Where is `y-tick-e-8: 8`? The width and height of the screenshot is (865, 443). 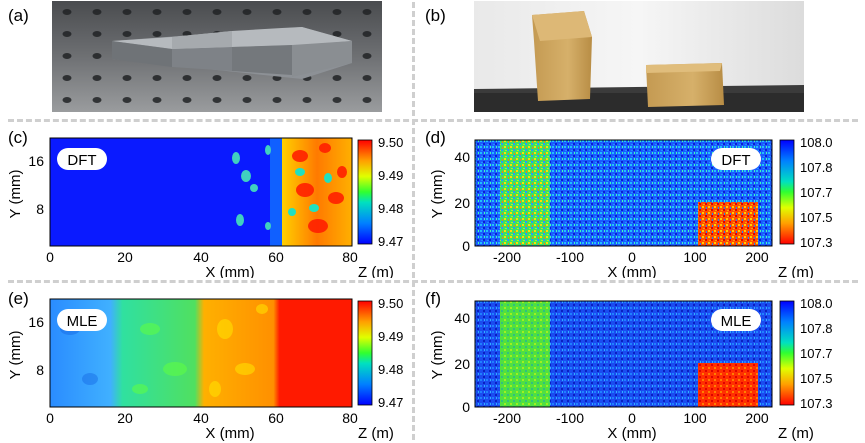 y-tick-e-8: 8 is located at coordinates (40, 370).